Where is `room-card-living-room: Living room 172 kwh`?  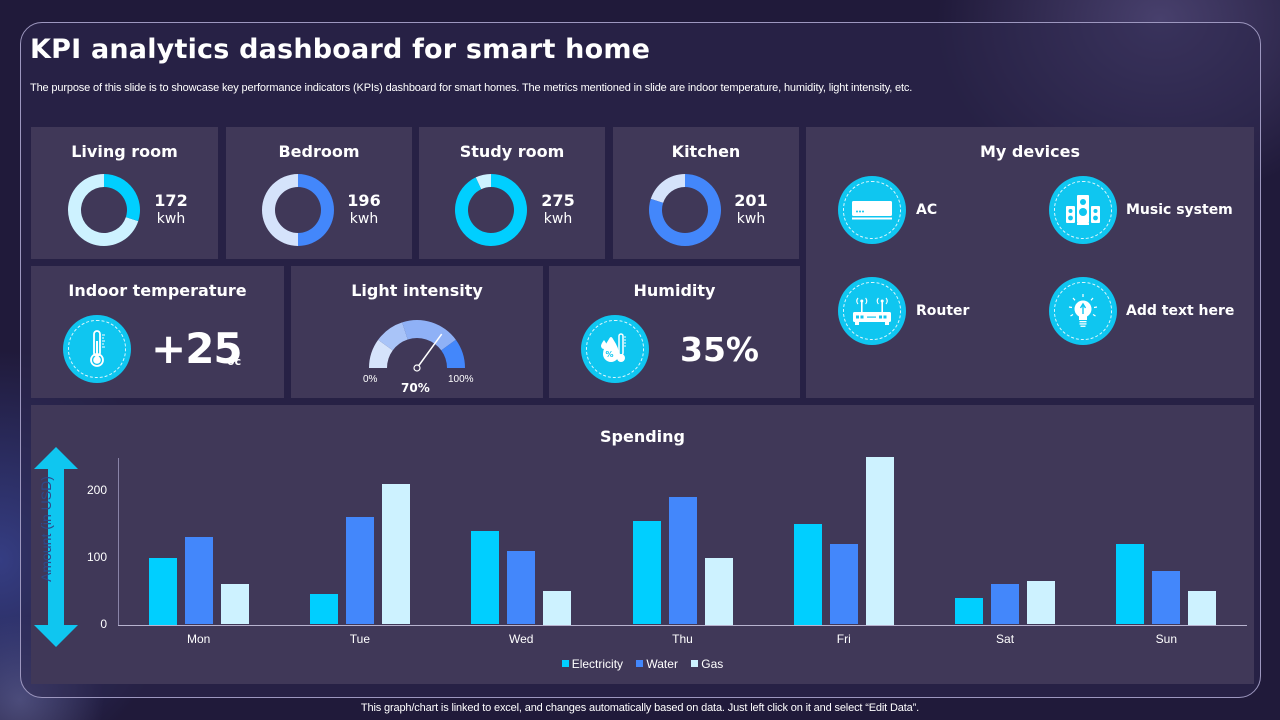
room-card-living-room: Living room 172 kwh is located at coordinates (124, 193).